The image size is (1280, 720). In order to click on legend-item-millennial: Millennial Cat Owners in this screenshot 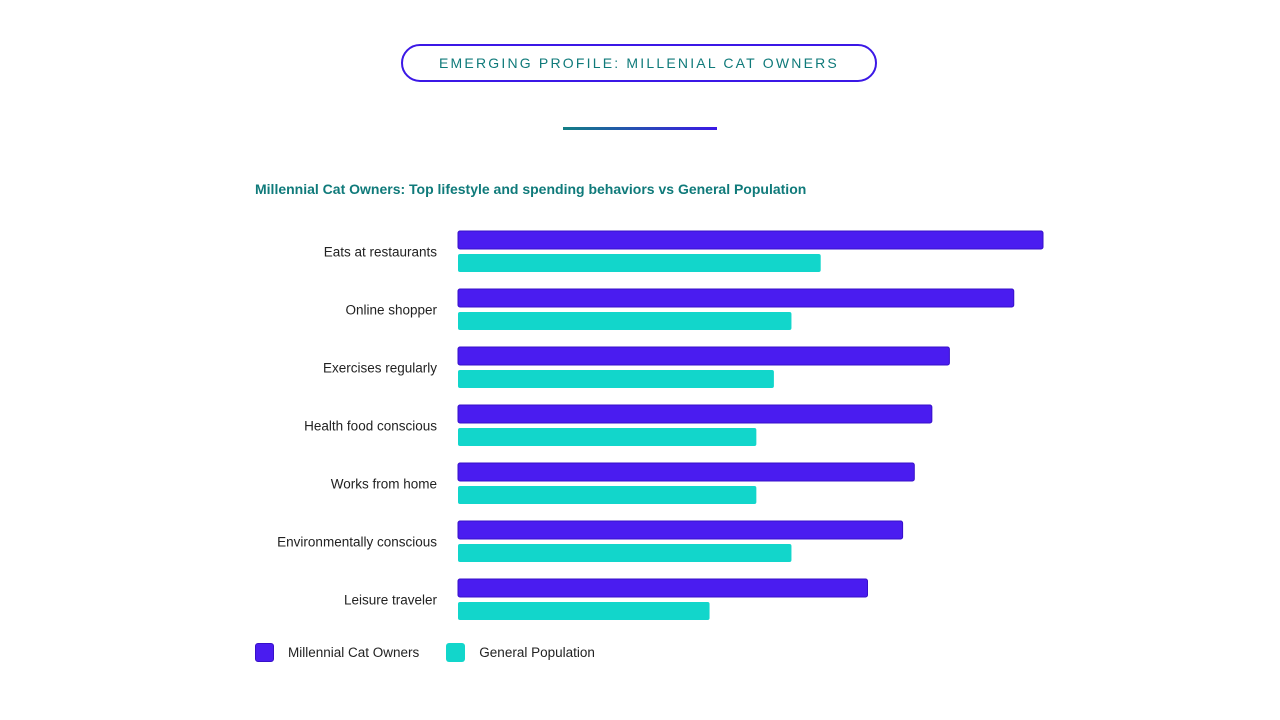, I will do `click(337, 652)`.